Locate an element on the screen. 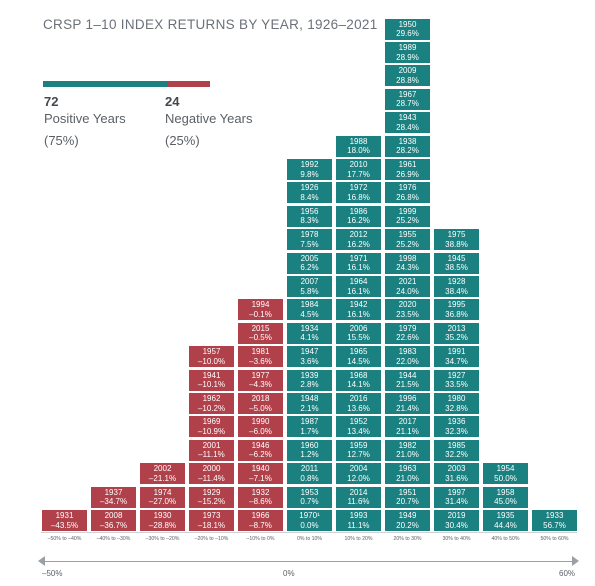  cell-return: 26.9% is located at coordinates (407, 174).